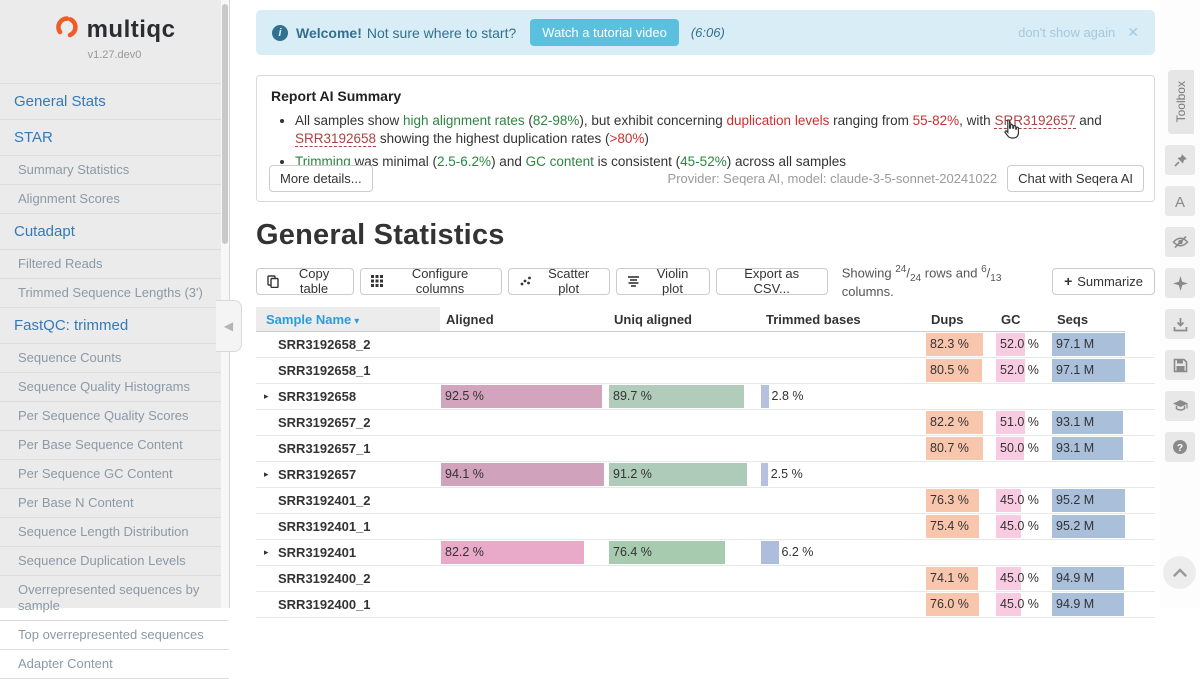  Describe the element at coordinates (348, 552) in the screenshot. I see `sample-name-cell: ▸ SRR3192401` at that location.